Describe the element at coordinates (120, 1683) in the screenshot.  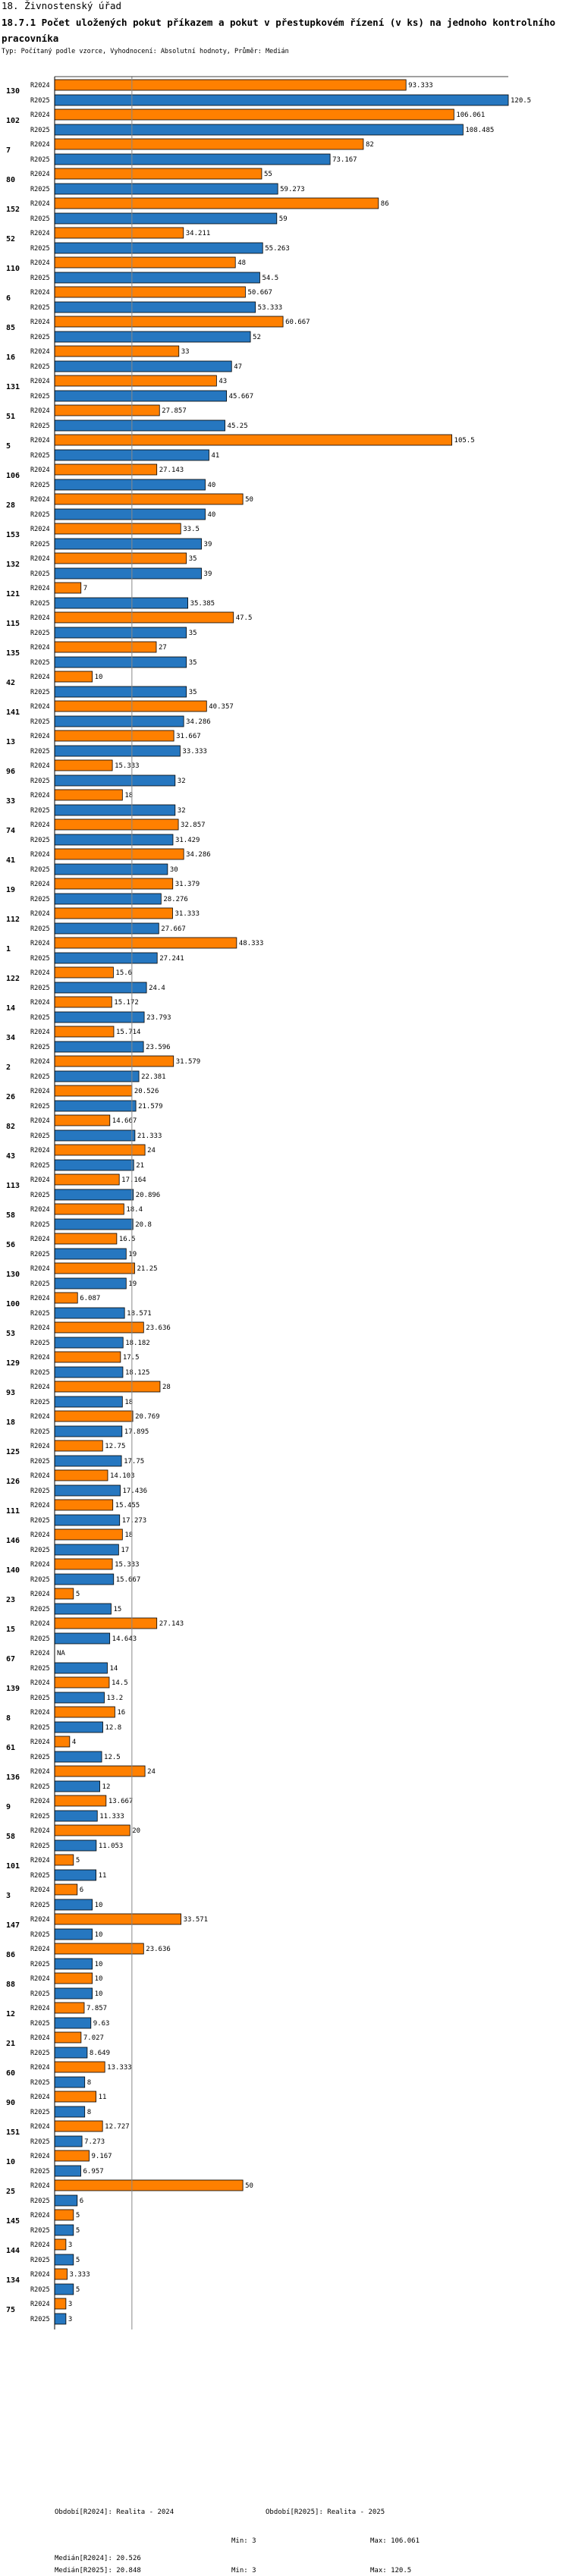
I see `value-label: 14.5` at that location.